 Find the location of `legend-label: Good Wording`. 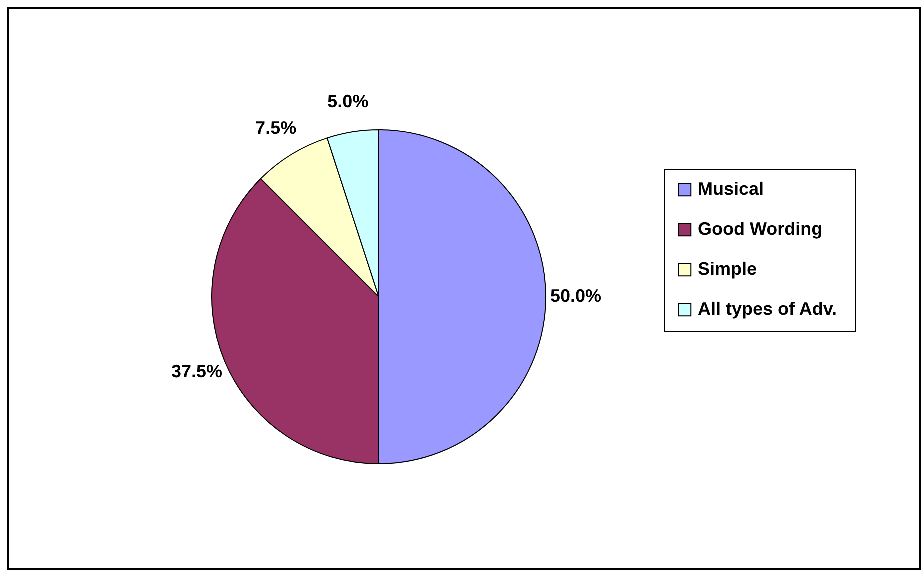

legend-label: Good Wording is located at coordinates (760, 229).